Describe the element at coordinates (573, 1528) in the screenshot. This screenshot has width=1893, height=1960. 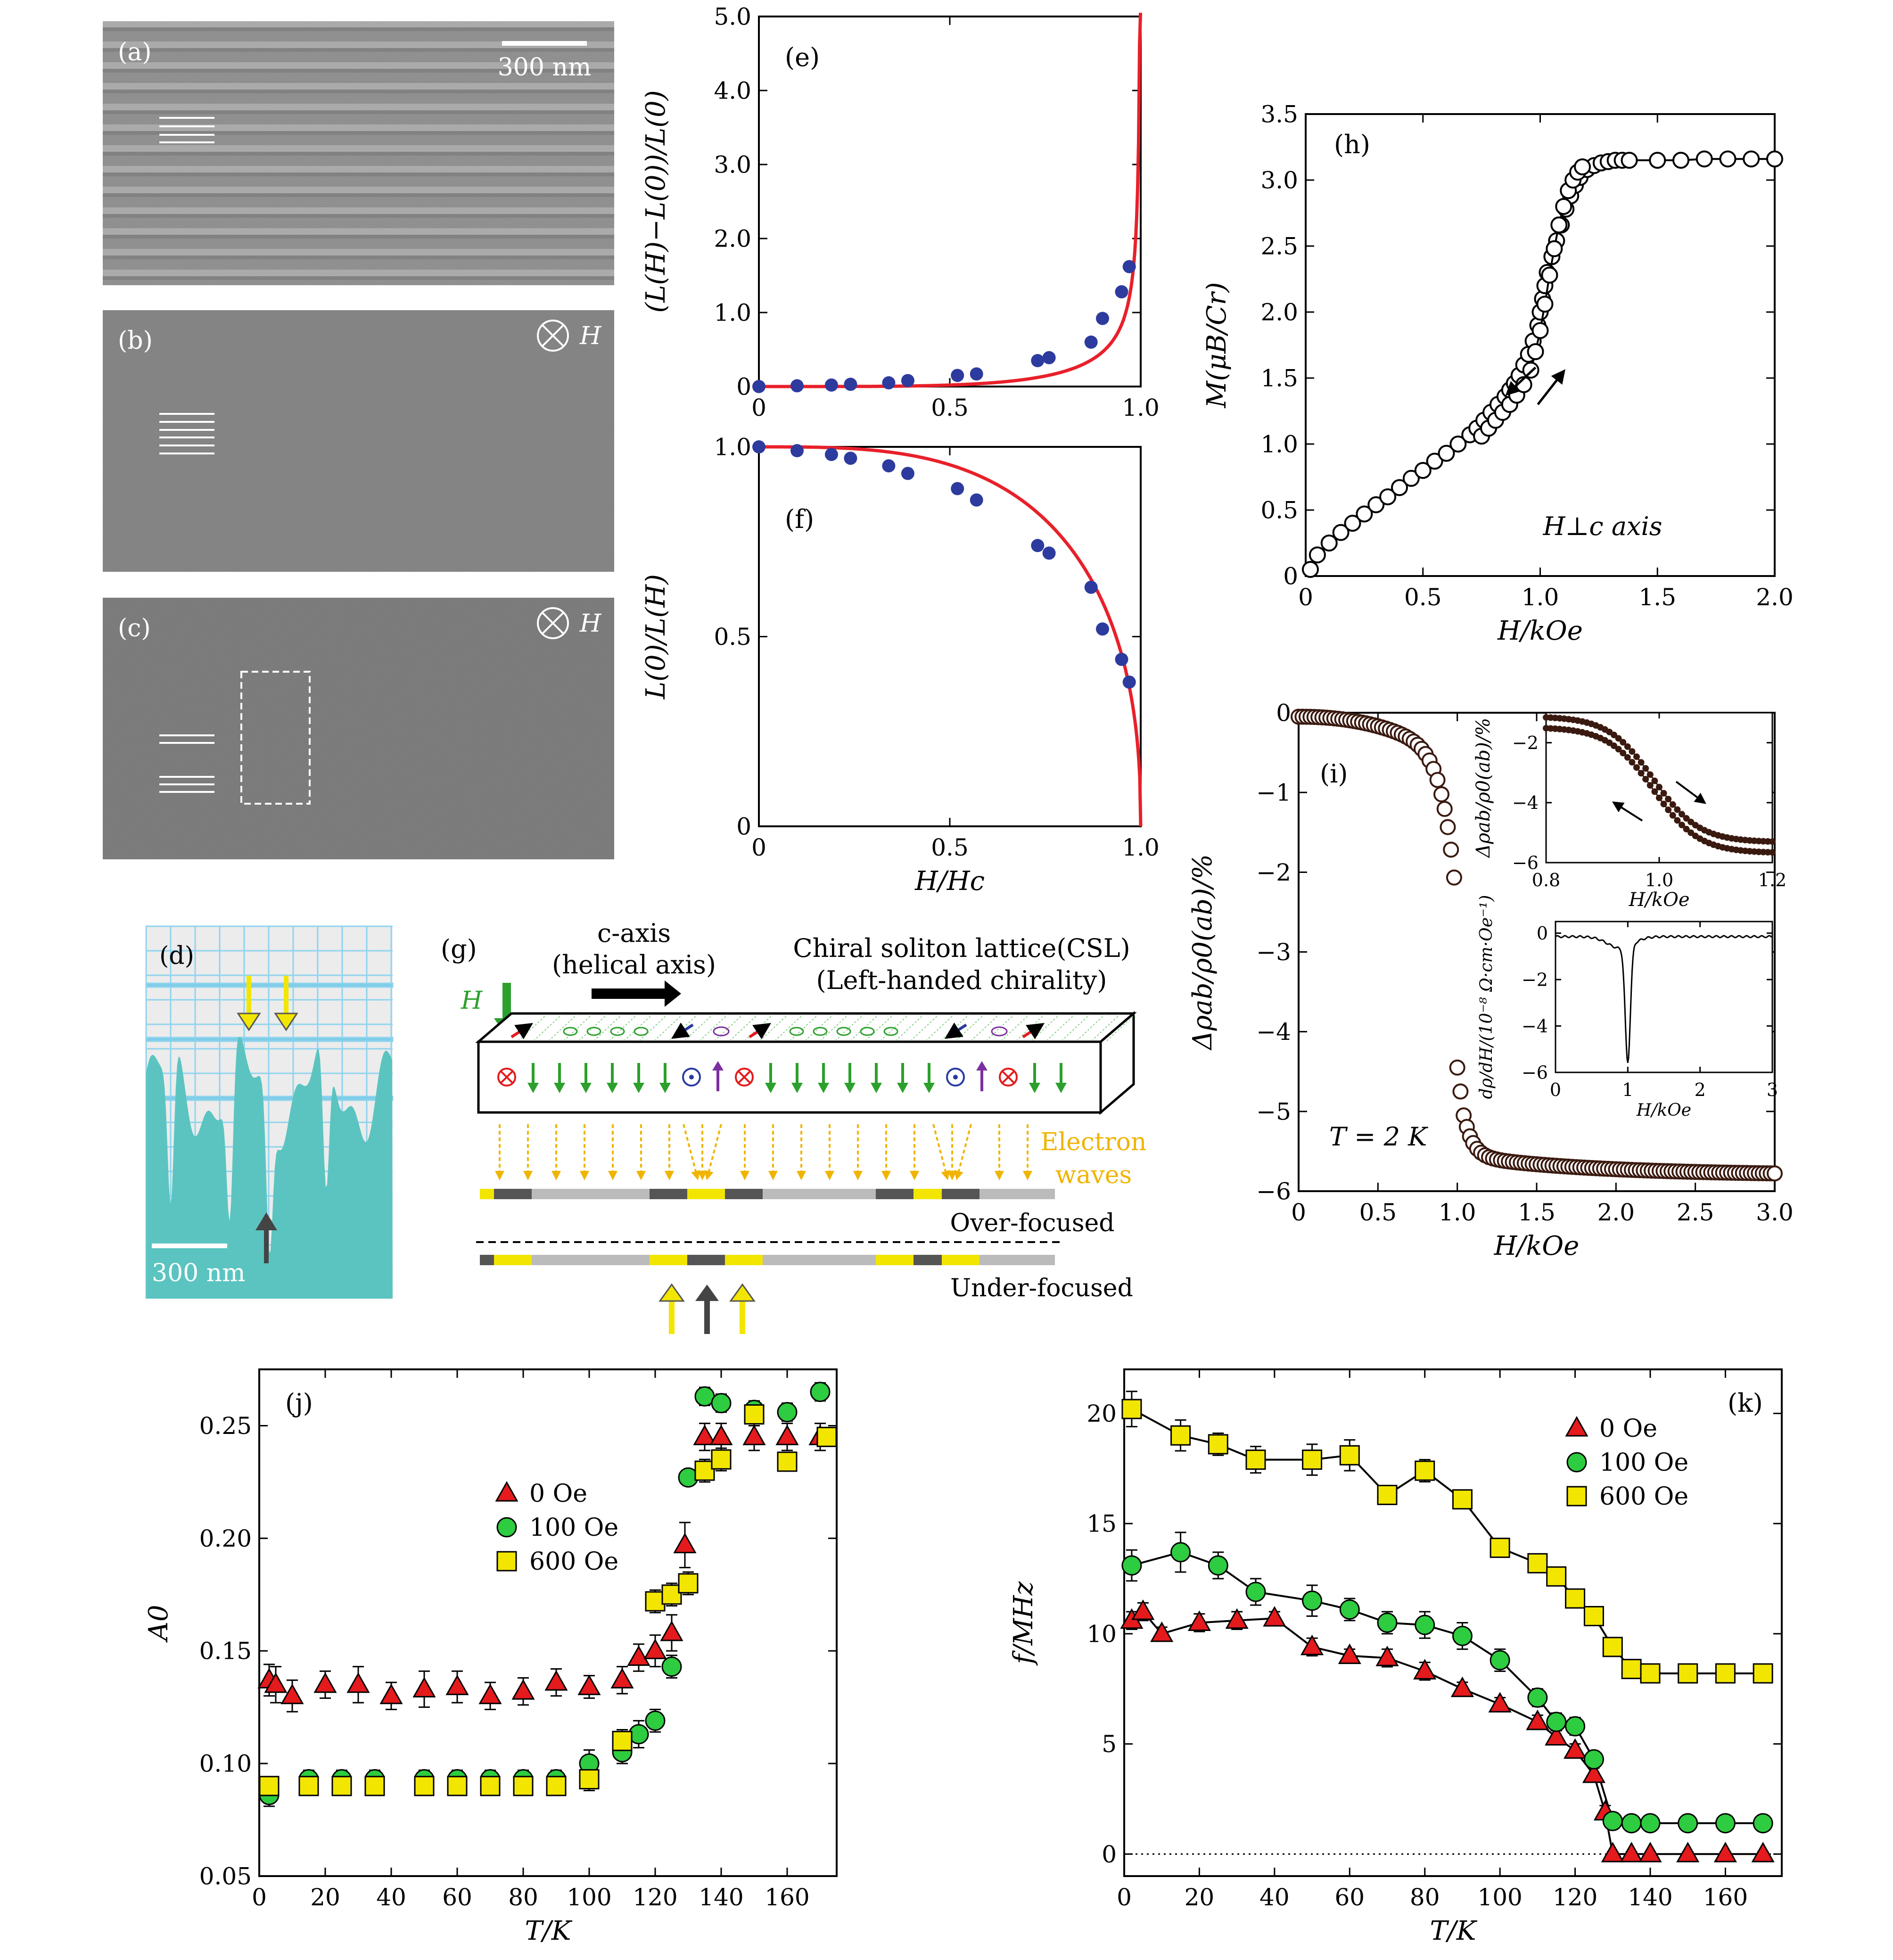
I see `legend-label: 100 Oe` at that location.